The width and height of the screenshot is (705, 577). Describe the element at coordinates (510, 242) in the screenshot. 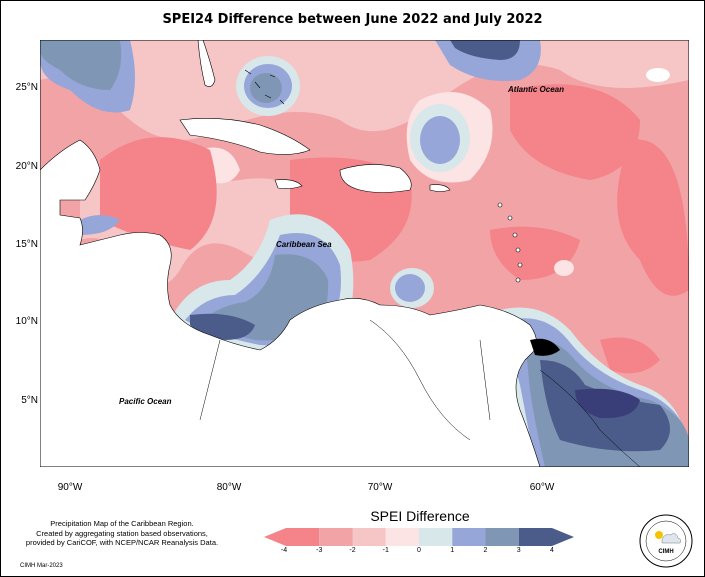

I see `lesser-antilles` at that location.